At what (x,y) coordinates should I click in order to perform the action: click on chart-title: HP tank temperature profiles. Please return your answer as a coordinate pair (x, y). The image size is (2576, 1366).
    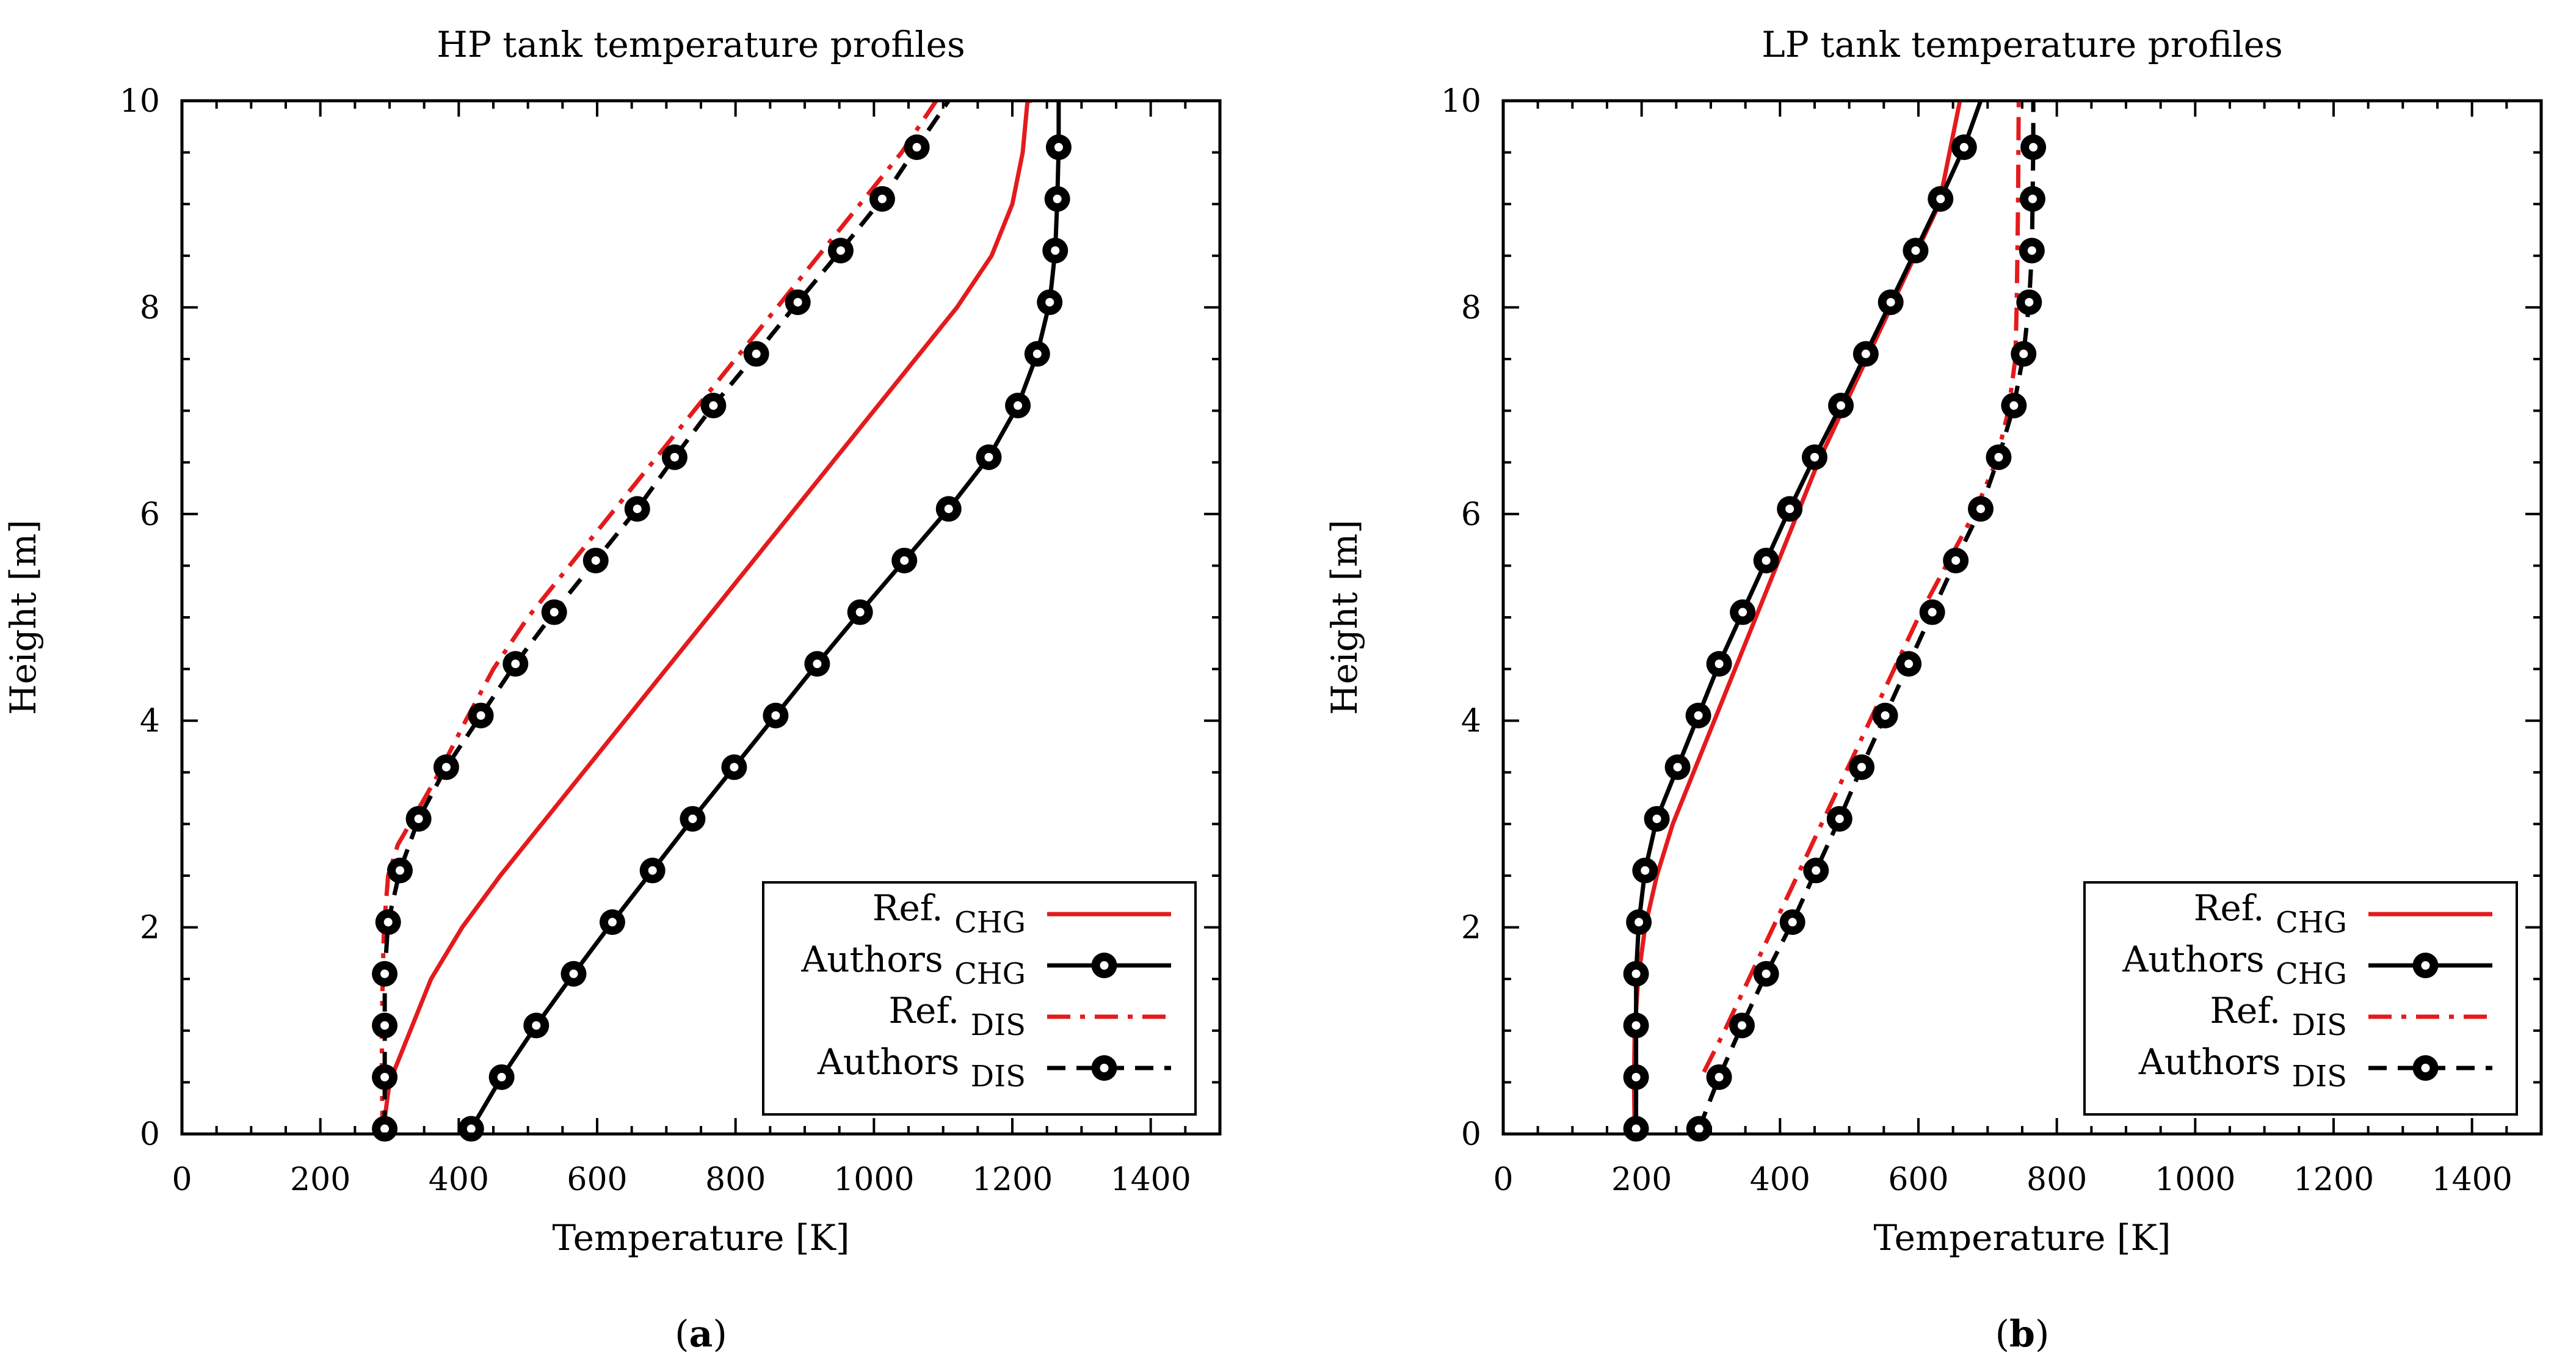
    Looking at the image, I should click on (701, 44).